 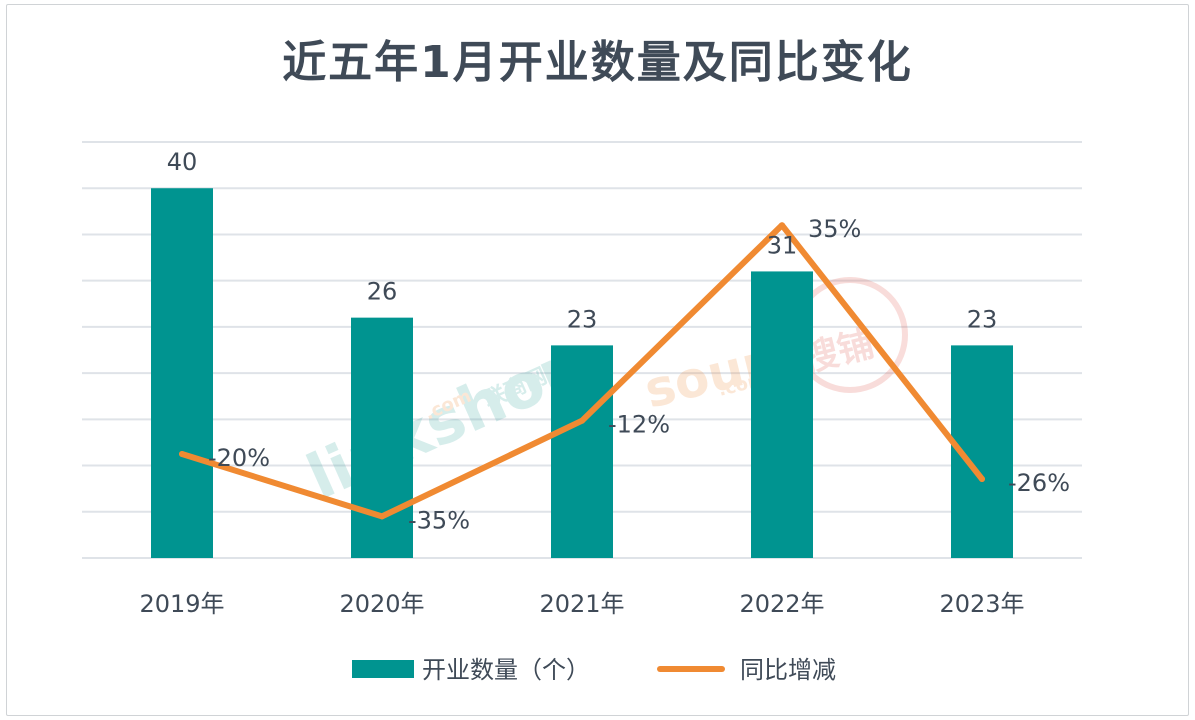 I want to click on legend-swatch-bar, so click(x=383, y=669).